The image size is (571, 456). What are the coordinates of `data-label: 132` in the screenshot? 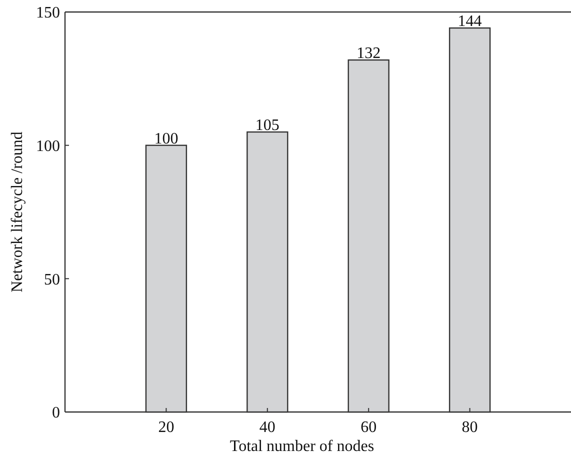 It's located at (368, 53).